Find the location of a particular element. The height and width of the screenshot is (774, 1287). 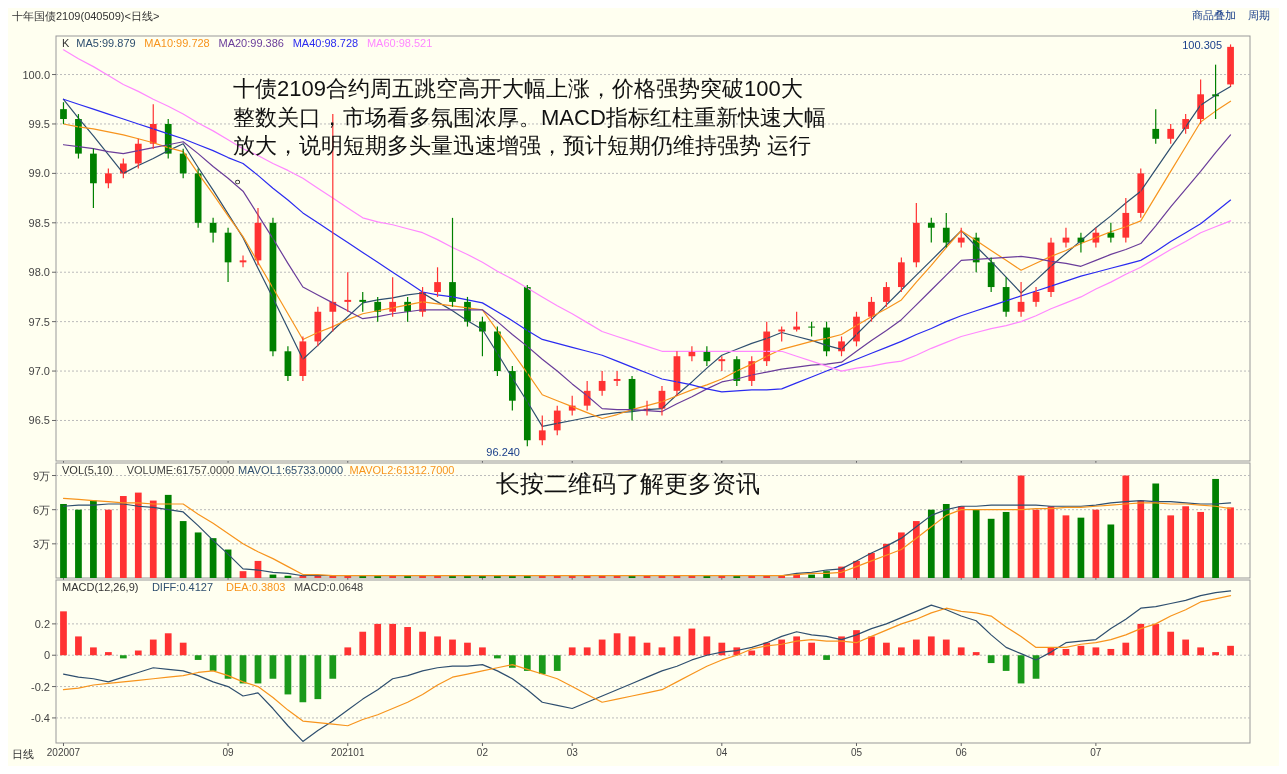

text: MA40:98.728 is located at coordinates (325, 43).